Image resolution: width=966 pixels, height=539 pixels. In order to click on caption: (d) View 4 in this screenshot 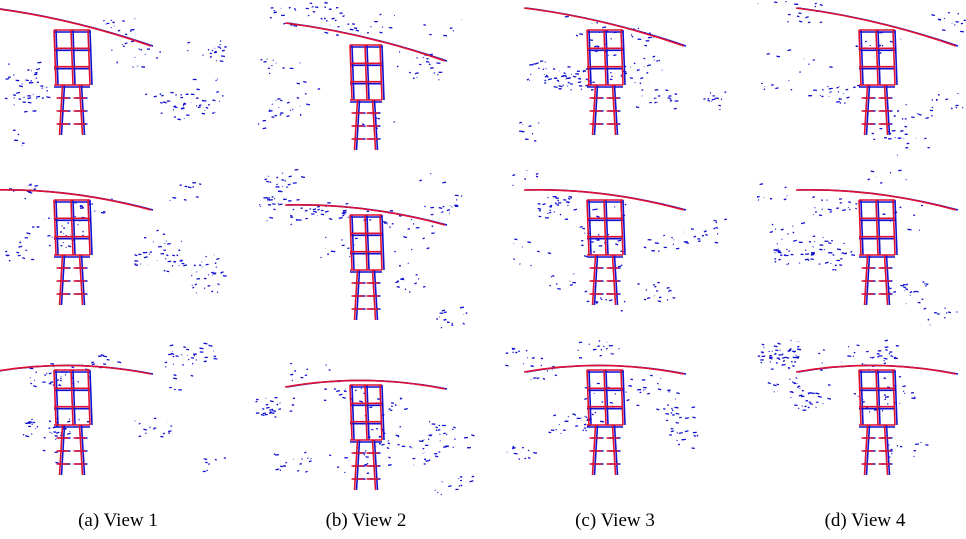, I will do `click(865, 520)`.